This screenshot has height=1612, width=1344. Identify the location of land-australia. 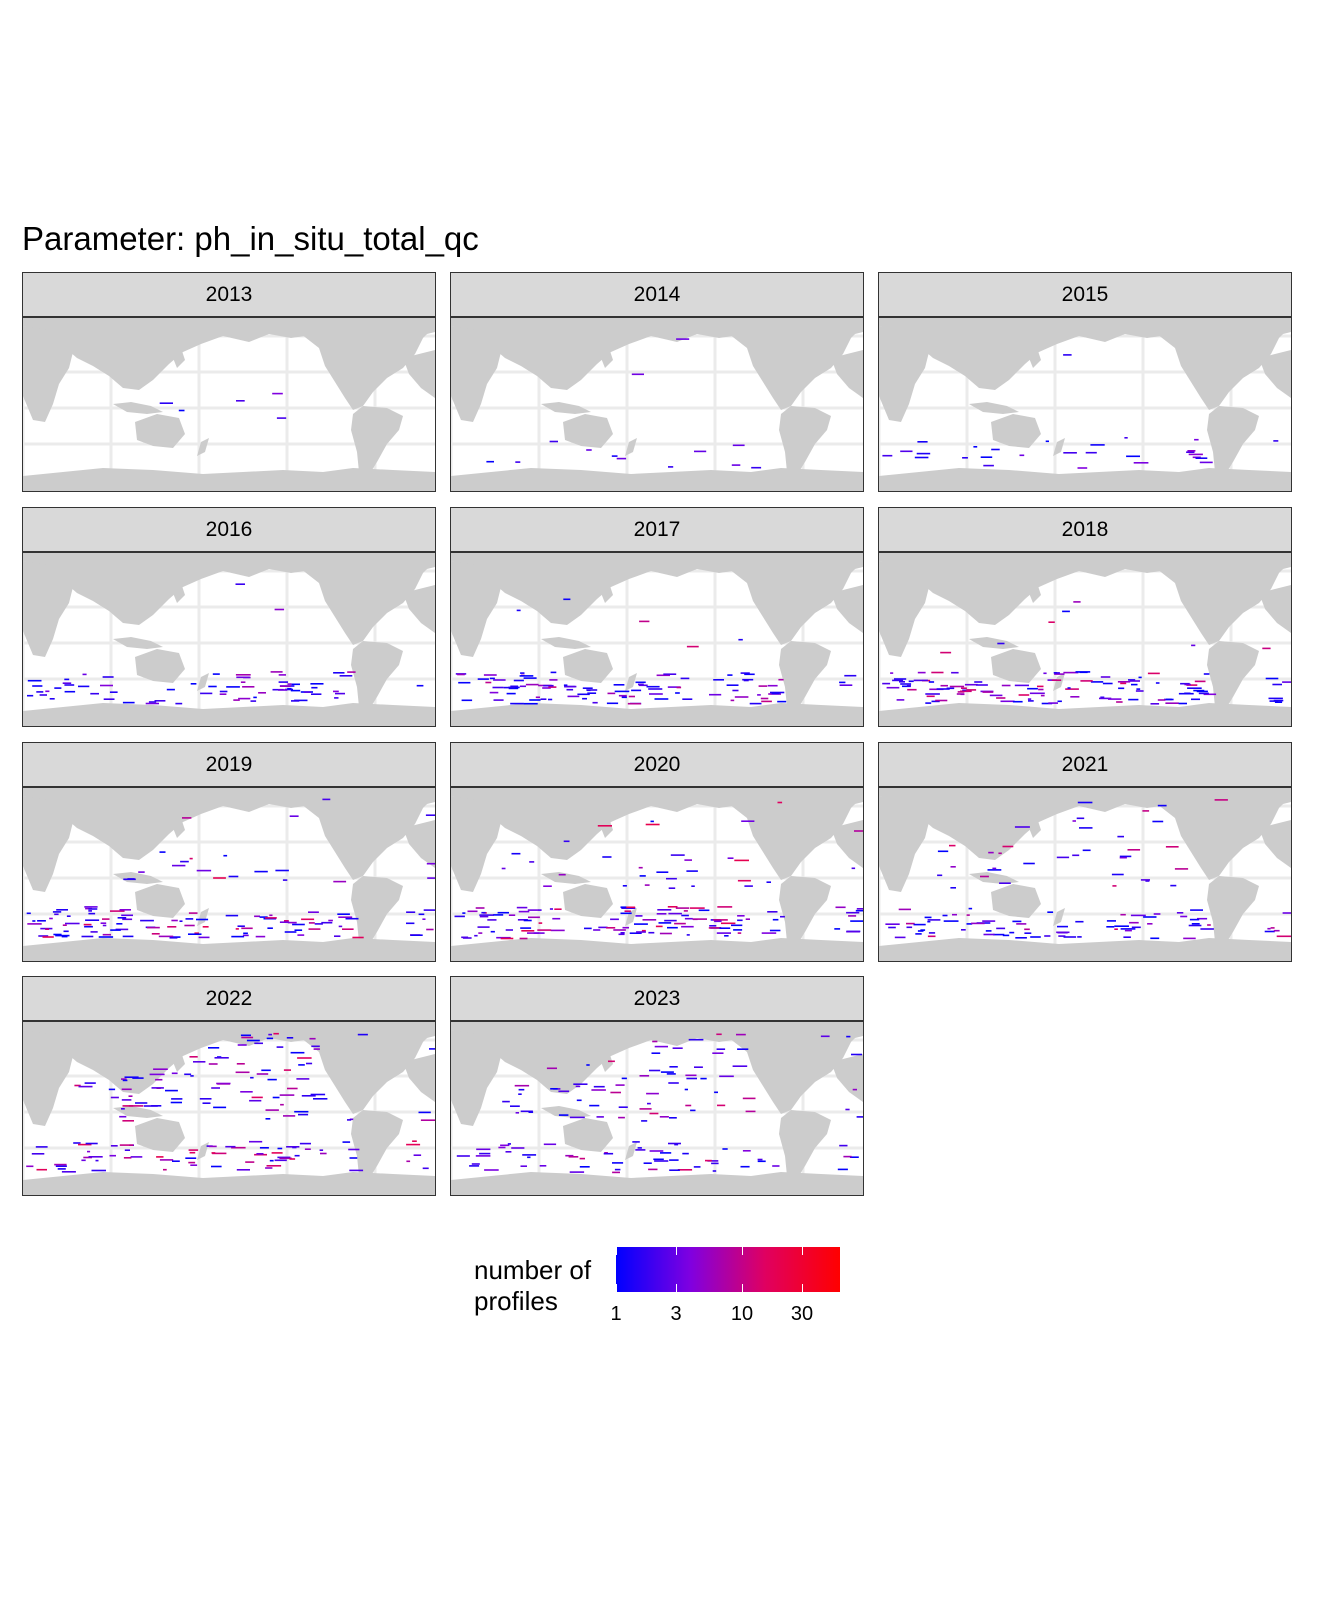
(588, 901).